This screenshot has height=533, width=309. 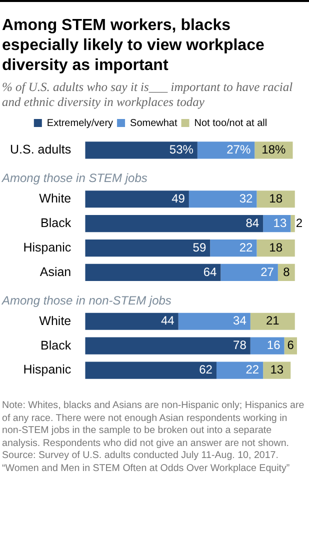 What do you see at coordinates (299, 223) in the screenshot?
I see `data-label: 2` at bounding box center [299, 223].